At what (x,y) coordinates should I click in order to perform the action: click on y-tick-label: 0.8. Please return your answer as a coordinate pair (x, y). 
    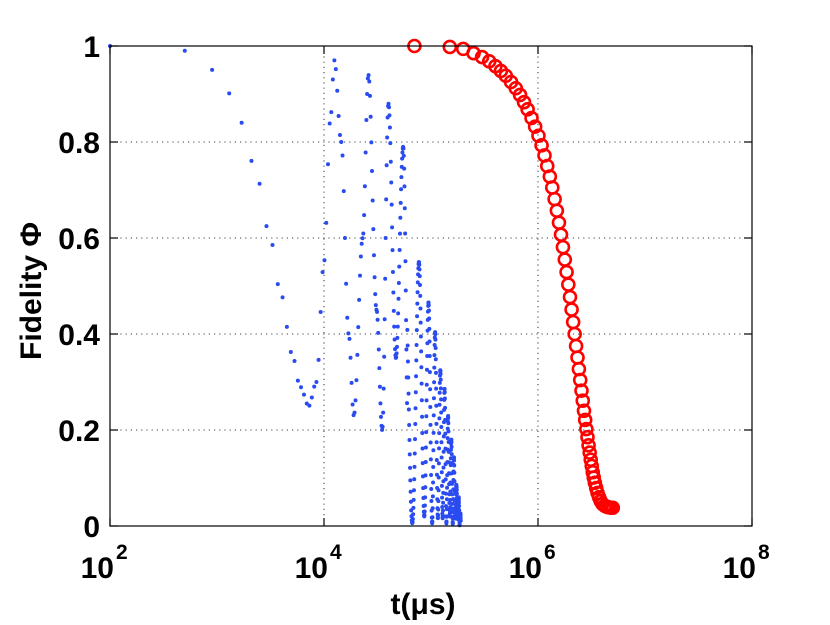
    Looking at the image, I should click on (79, 143).